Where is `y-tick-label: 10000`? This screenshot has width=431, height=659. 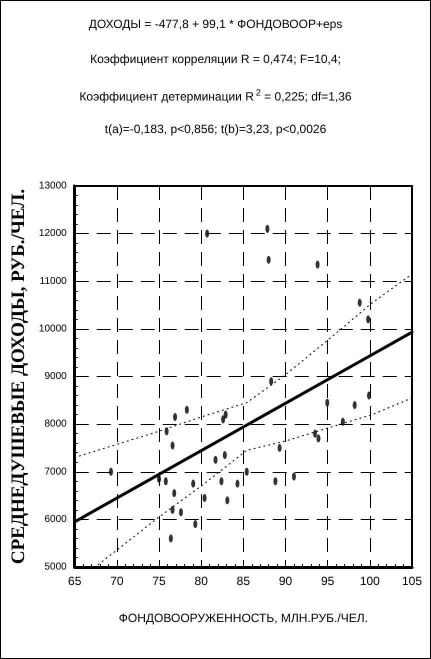 y-tick-label: 10000 is located at coordinates (53, 328).